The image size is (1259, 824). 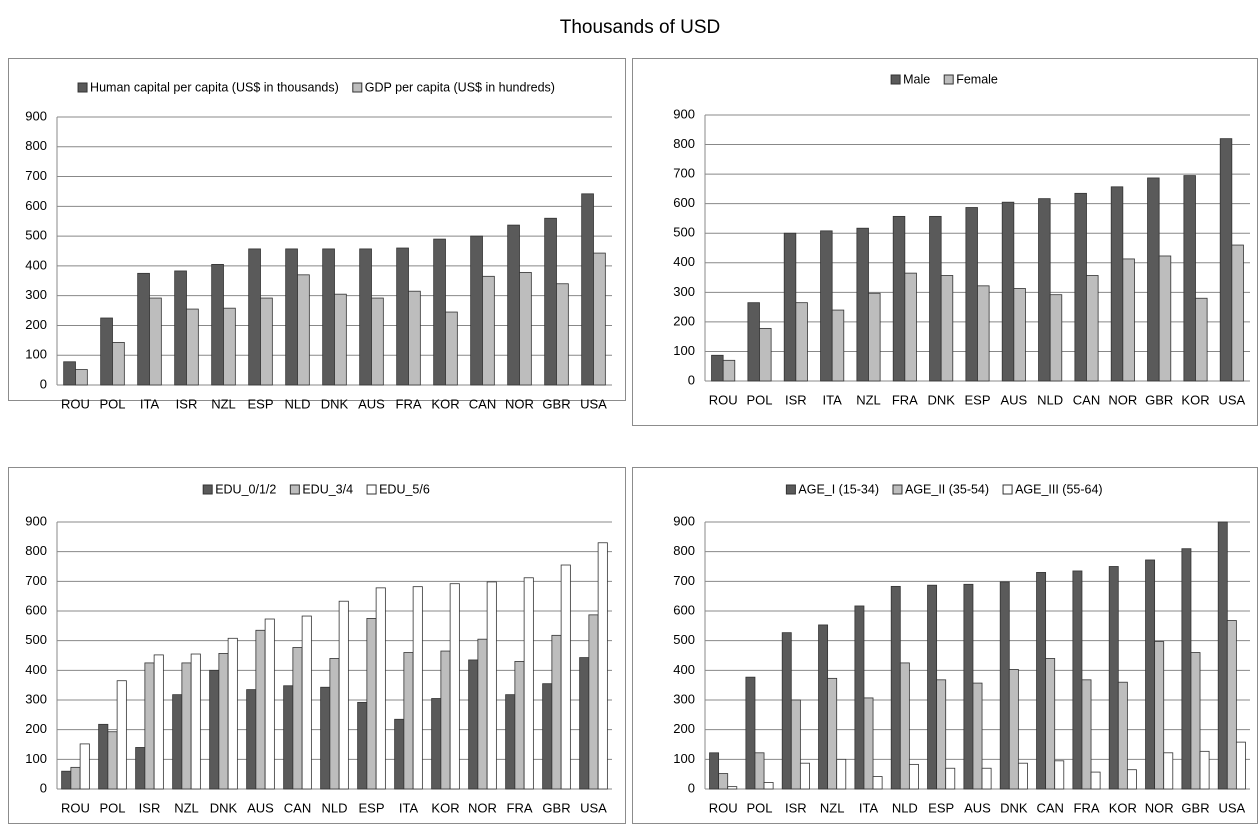 What do you see at coordinates (684, 350) in the screenshot?
I see `y-tick-label: 100` at bounding box center [684, 350].